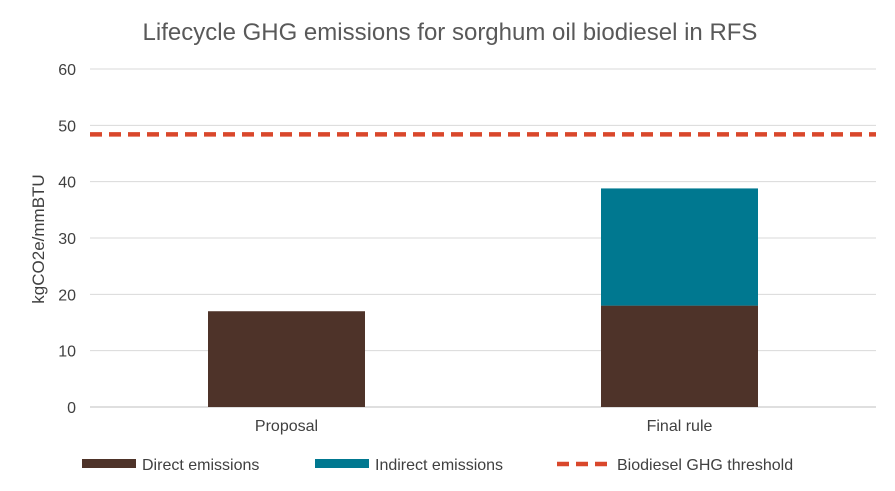  I want to click on y-tick-label: 60, so click(67, 70).